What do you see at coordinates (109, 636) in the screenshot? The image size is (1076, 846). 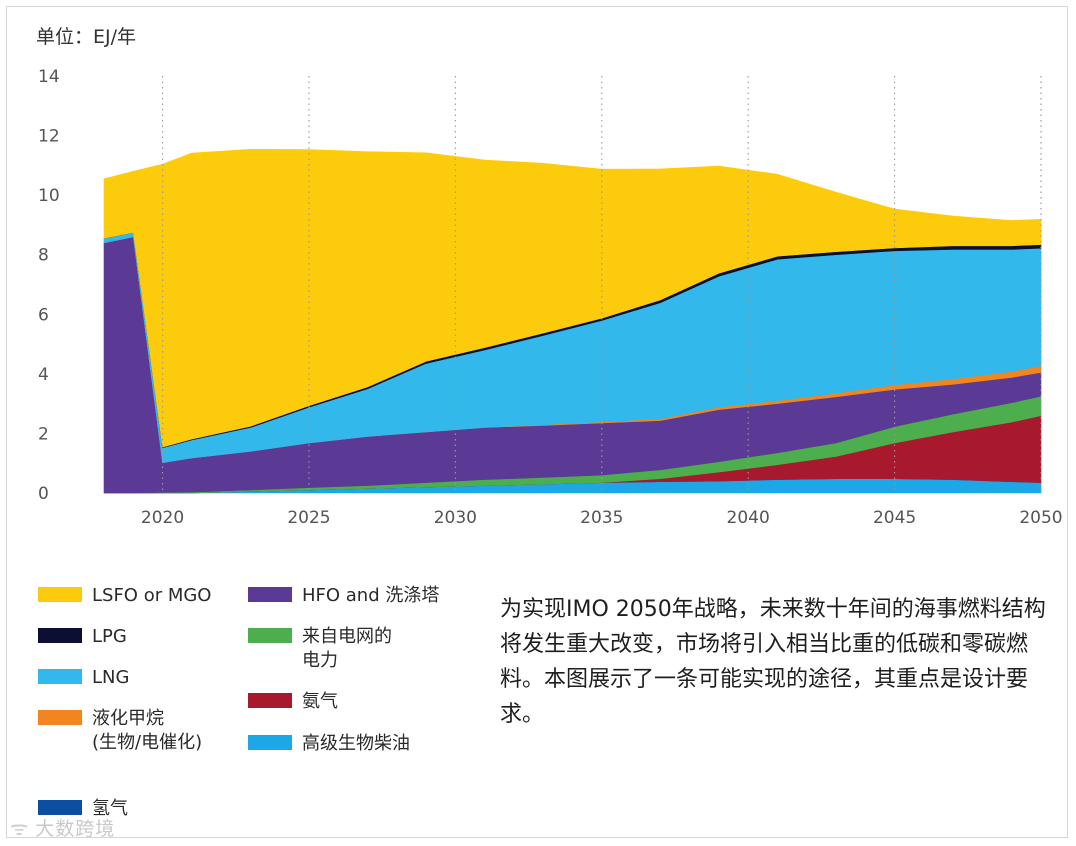 I see `legend-label-lpg: LPG` at bounding box center [109, 636].